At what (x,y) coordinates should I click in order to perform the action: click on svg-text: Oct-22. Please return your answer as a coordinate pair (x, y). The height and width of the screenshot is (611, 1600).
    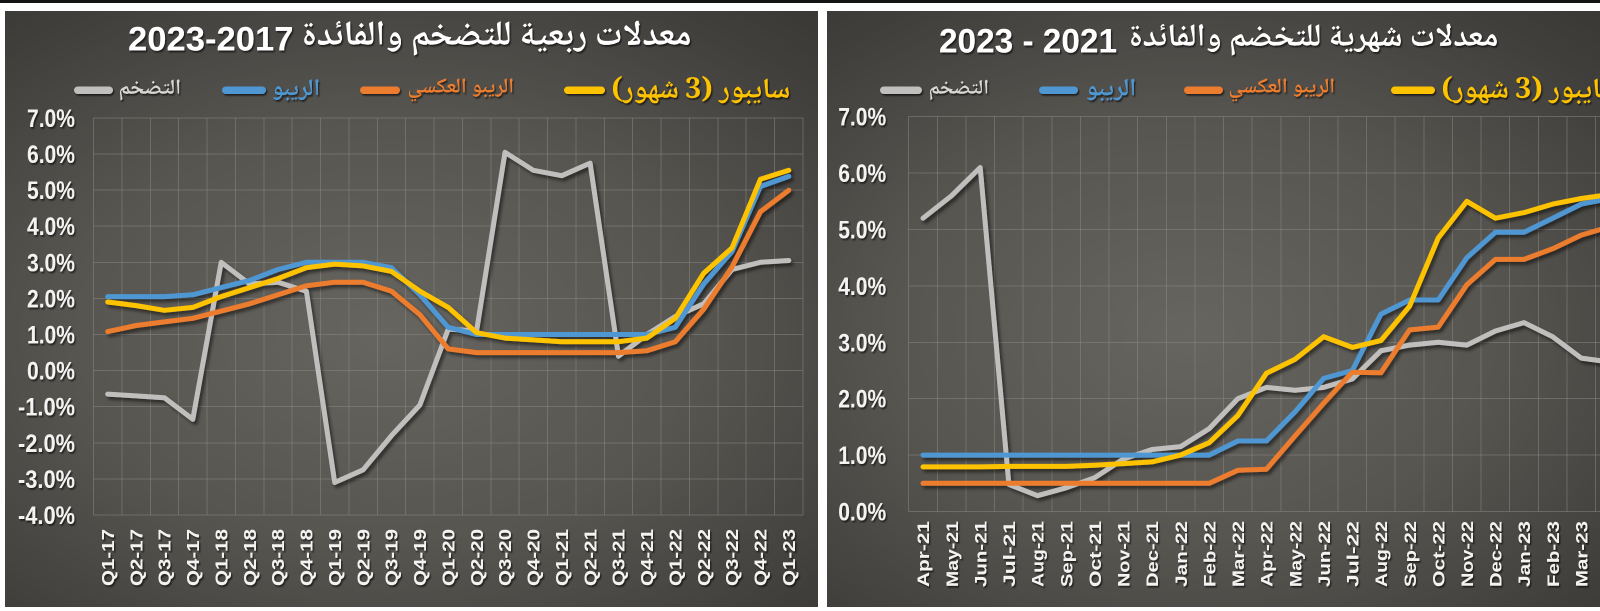
    Looking at the image, I should click on (1439, 554).